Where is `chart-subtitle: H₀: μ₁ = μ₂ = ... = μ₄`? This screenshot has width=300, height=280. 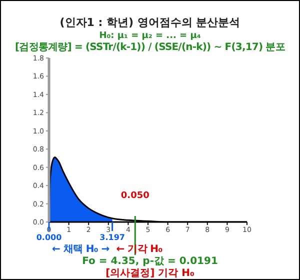
chart-subtitle: H₀: μ₁ = μ₂ = ... = μ₄ is located at coordinates (150, 36).